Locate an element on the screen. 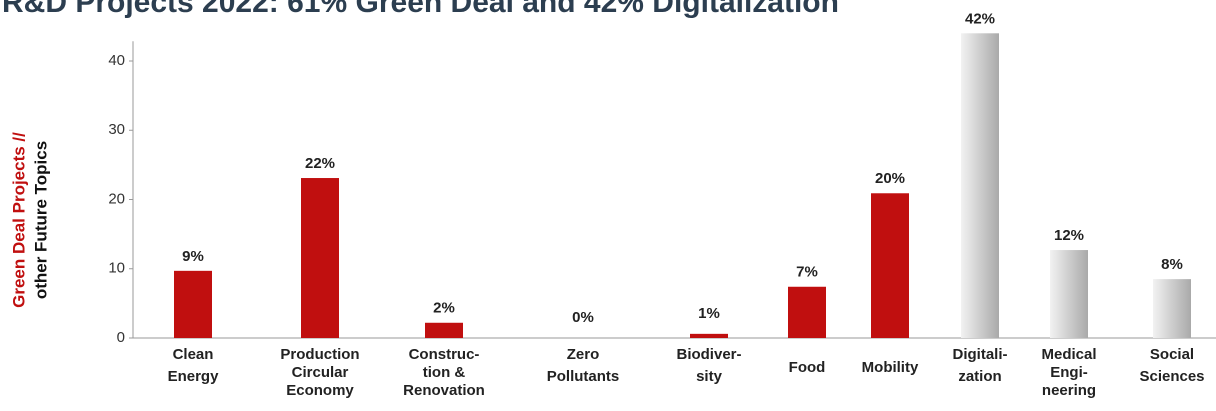  x-tick-label: sity is located at coordinates (709, 376).